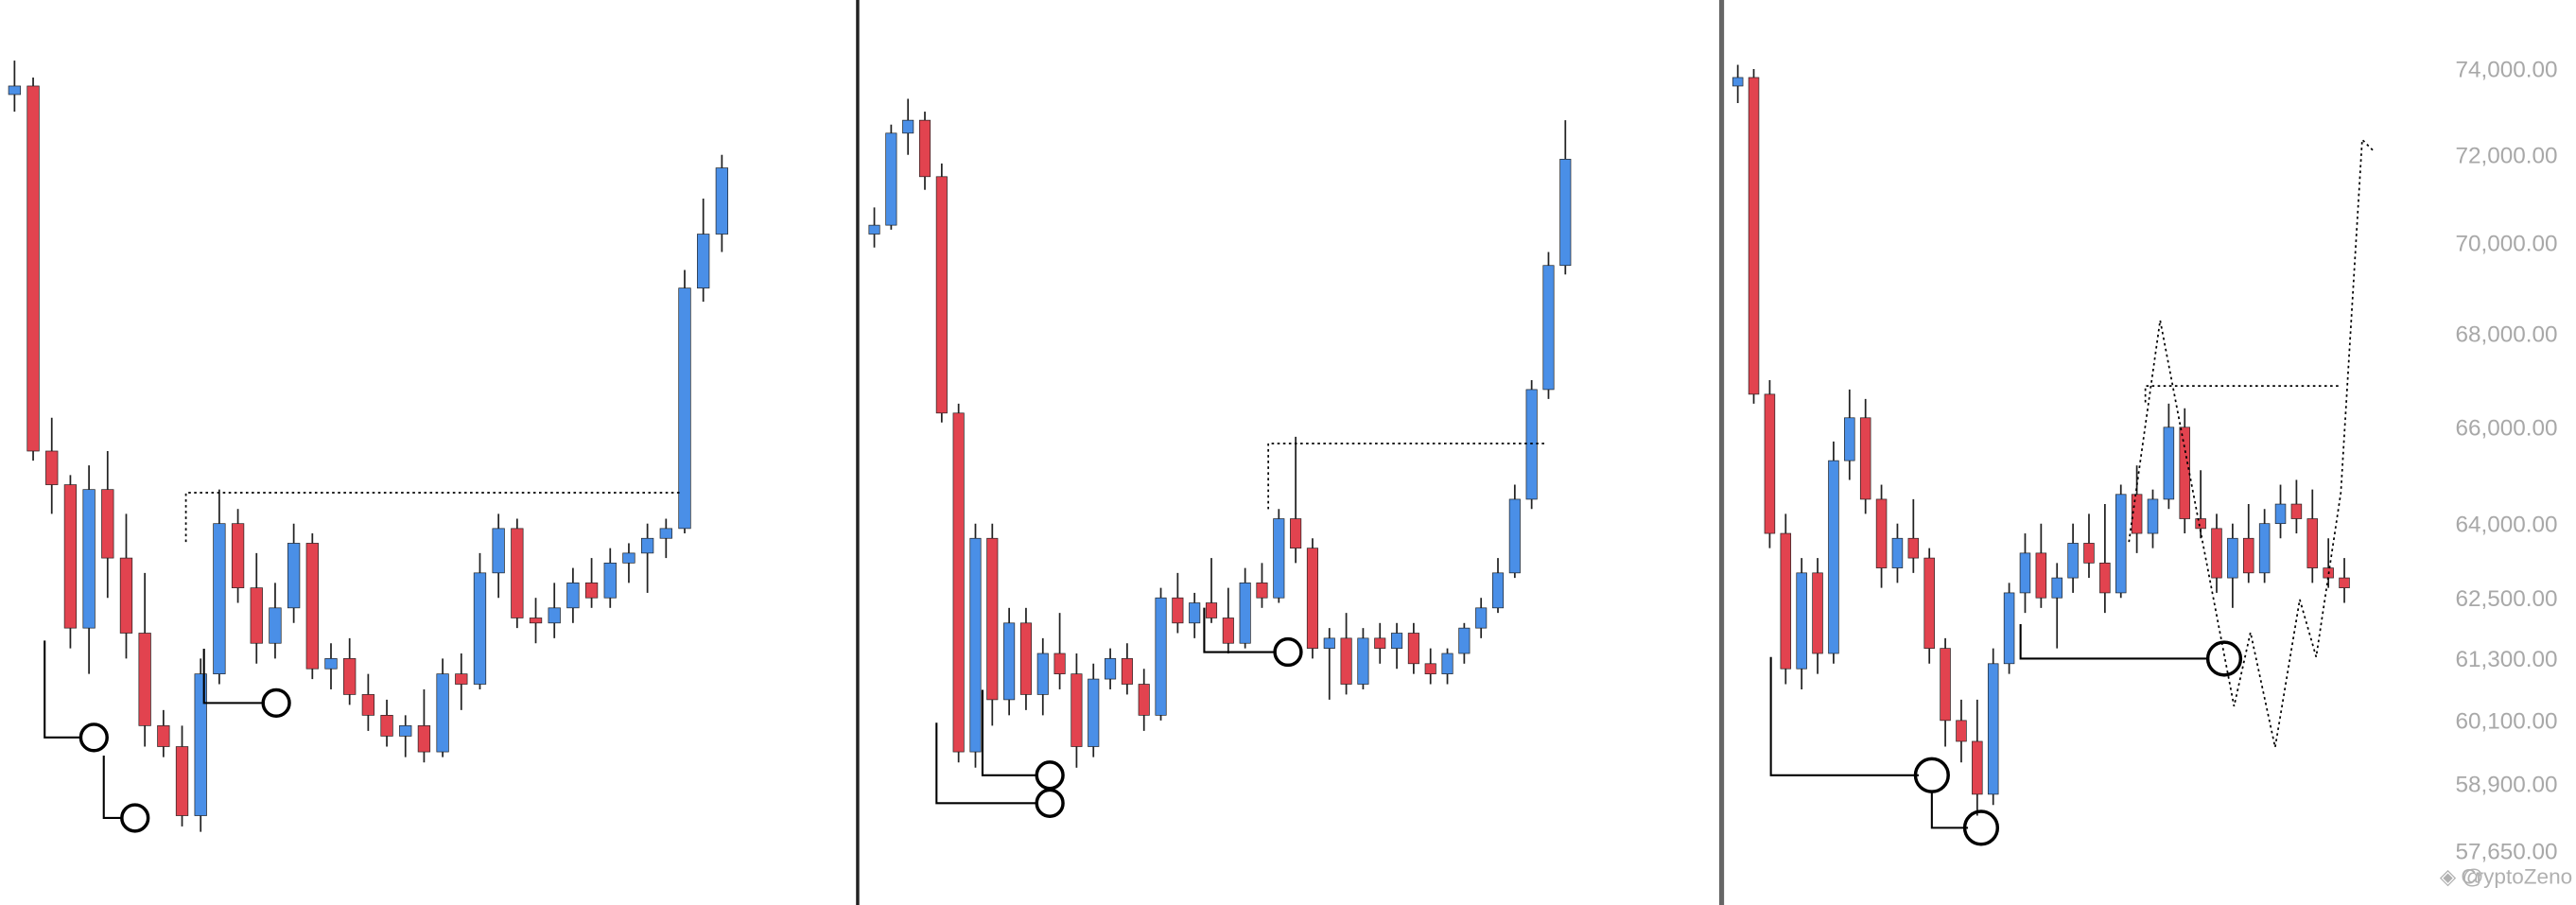 Image resolution: width=2576 pixels, height=905 pixels. I want to click on y-tick-label: 57,650.00, so click(2506, 851).